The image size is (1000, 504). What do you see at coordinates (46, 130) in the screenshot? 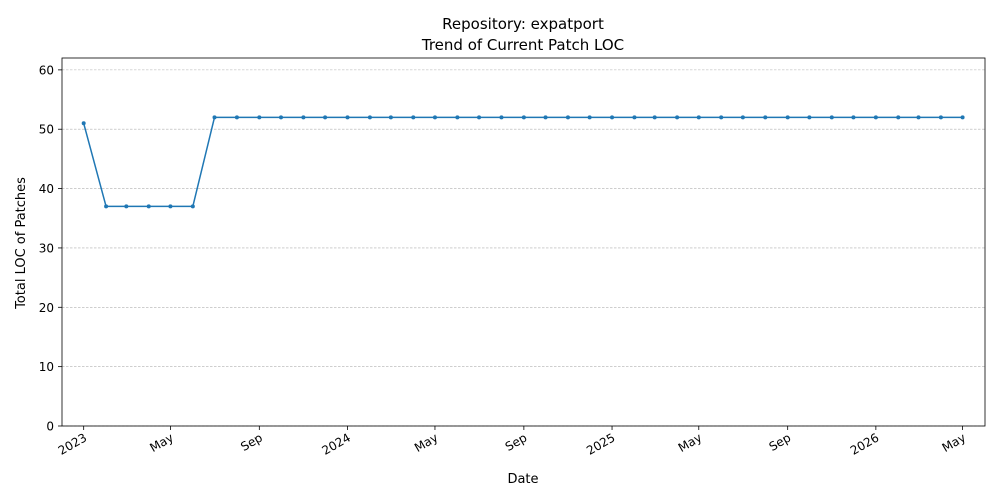
I see `y-tick-label: 50` at bounding box center [46, 130].